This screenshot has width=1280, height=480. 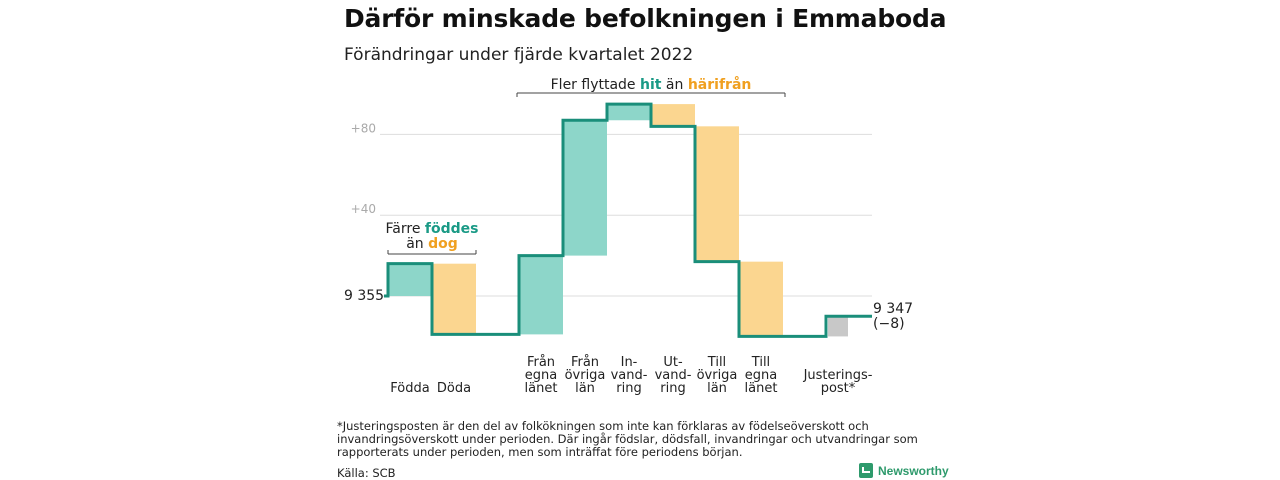 What do you see at coordinates (717, 388) in the screenshot?
I see `category-label-6-2: län` at bounding box center [717, 388].